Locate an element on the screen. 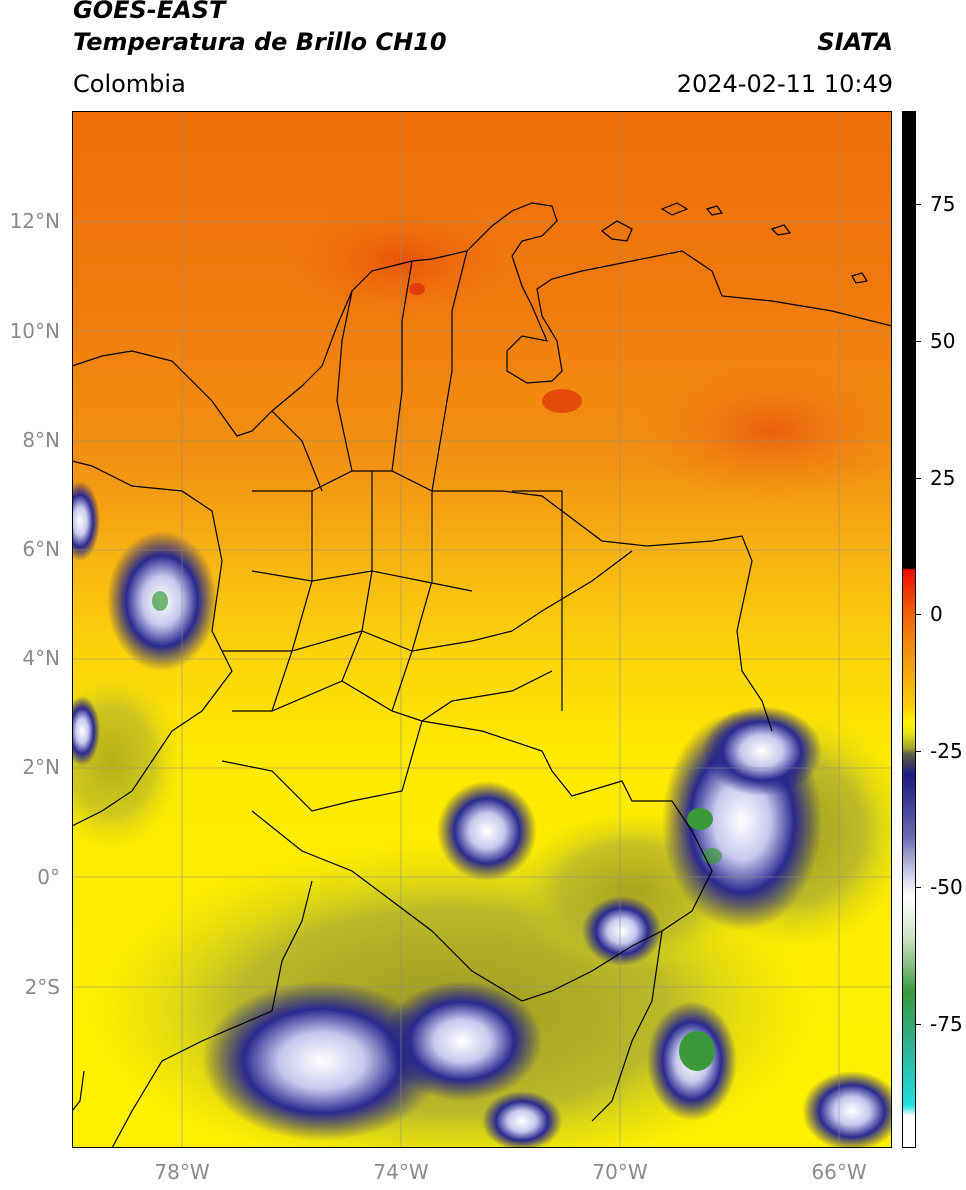 Image resolution: width=966 pixels, height=1190 pixels. region-label: Colombia is located at coordinates (129, 84).